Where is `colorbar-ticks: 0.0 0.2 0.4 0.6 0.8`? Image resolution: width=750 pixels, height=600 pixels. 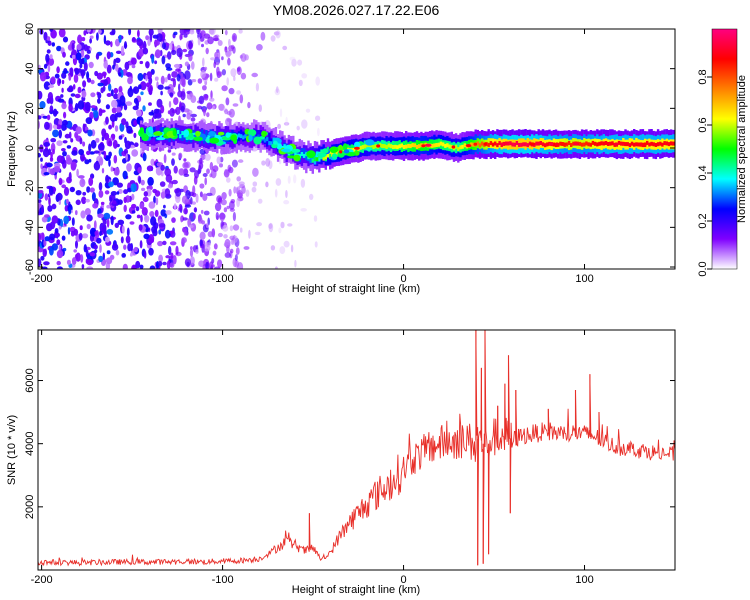 colorbar-ticks: 0.0 0.2 0.4 0.6 0.8 is located at coordinates (704, 173).